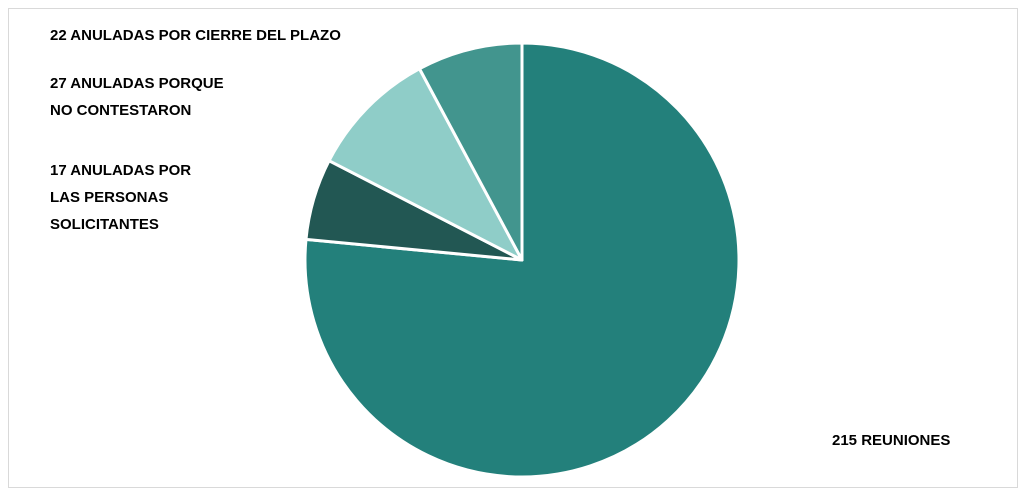 The image size is (1027, 497). What do you see at coordinates (195, 35) in the screenshot?
I see `slice-label: 22 ANULADAS POR CIERRE DEL PLAZO` at bounding box center [195, 35].